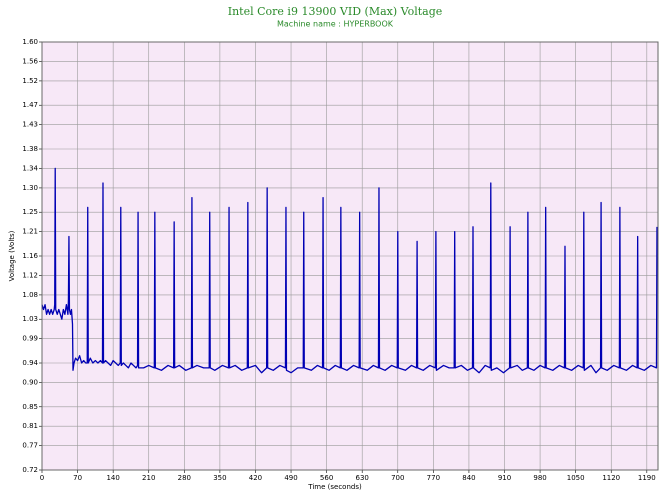  I want to click on x-tick-label: 140, so click(112, 478).